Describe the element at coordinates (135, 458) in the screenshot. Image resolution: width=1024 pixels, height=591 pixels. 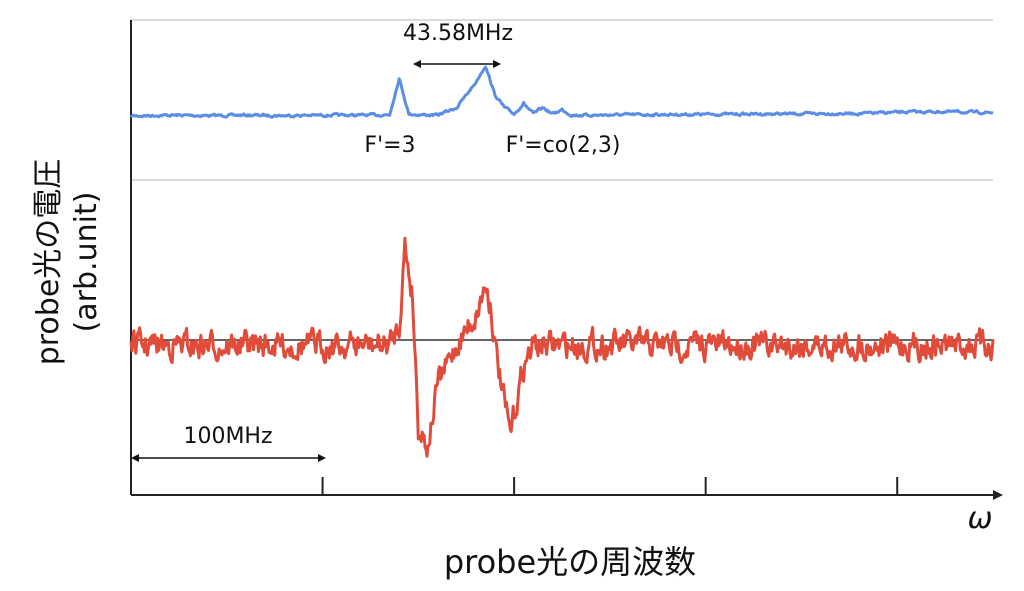
I see `scale-bar-arrow-head-left` at that location.